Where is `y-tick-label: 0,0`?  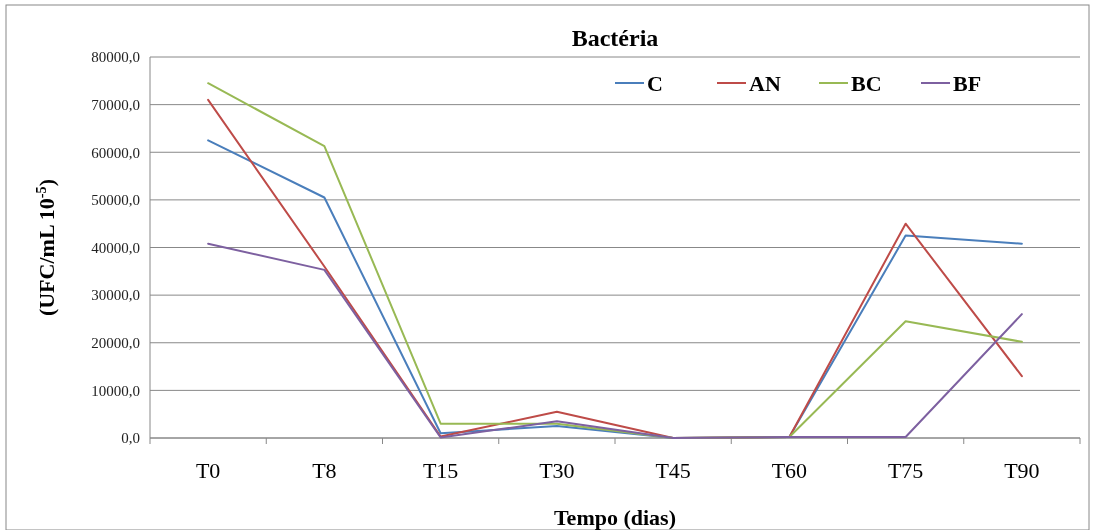
y-tick-label: 0,0 is located at coordinates (130, 438).